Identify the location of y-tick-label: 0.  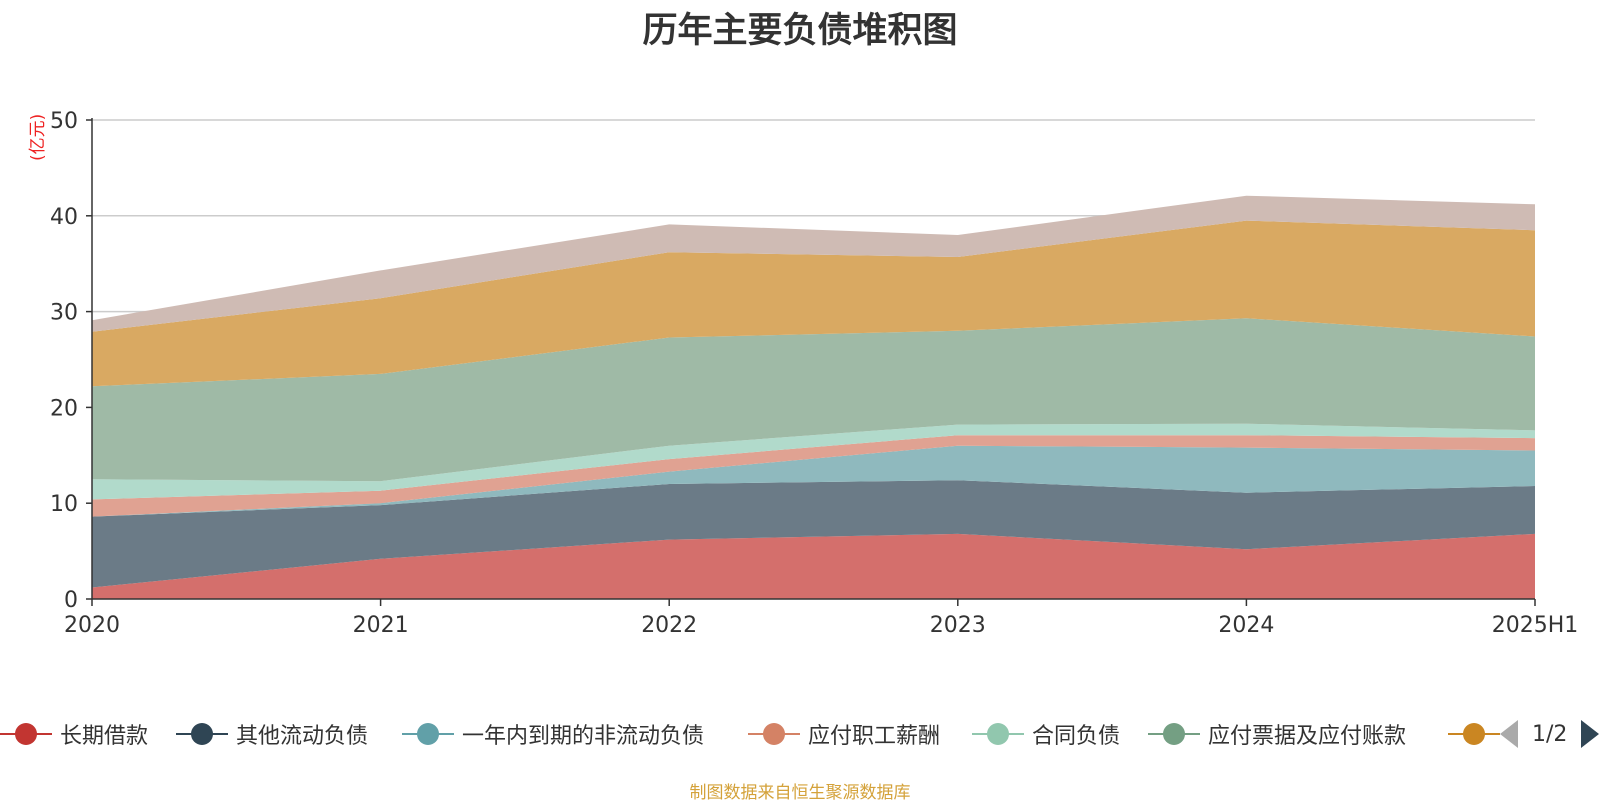
(71, 600).